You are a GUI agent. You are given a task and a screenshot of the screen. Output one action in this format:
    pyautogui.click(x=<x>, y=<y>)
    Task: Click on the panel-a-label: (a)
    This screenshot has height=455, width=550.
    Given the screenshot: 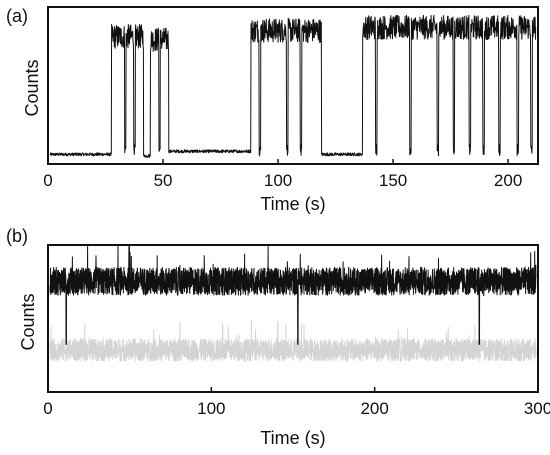 What is the action you would take?
    pyautogui.click(x=17, y=16)
    